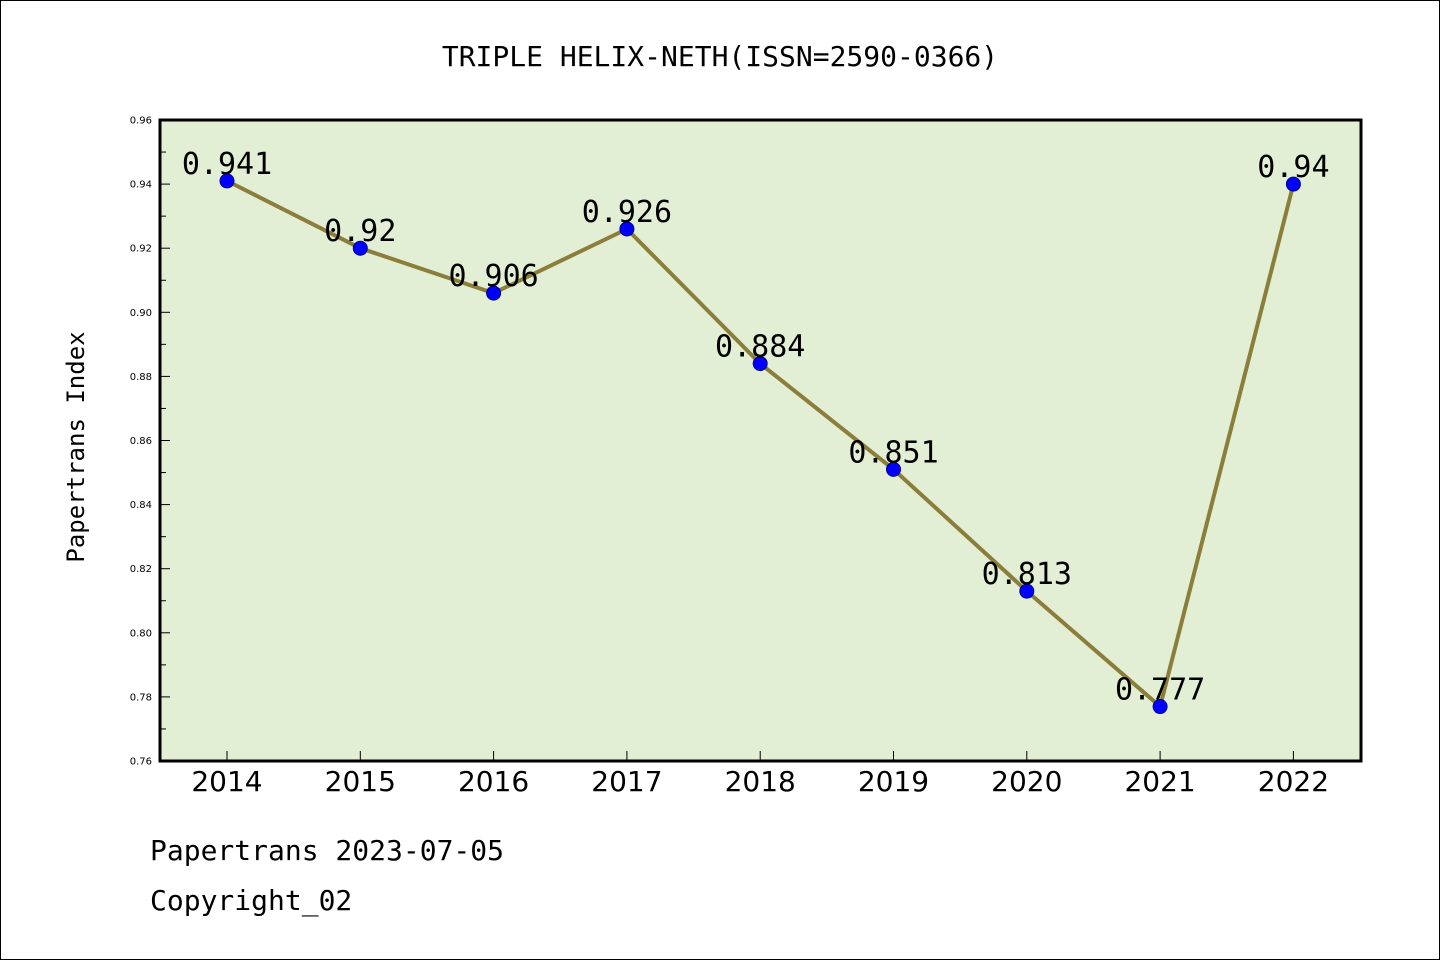  What do you see at coordinates (327, 850) in the screenshot?
I see `footer-date: Papertrans 2023-07-05` at bounding box center [327, 850].